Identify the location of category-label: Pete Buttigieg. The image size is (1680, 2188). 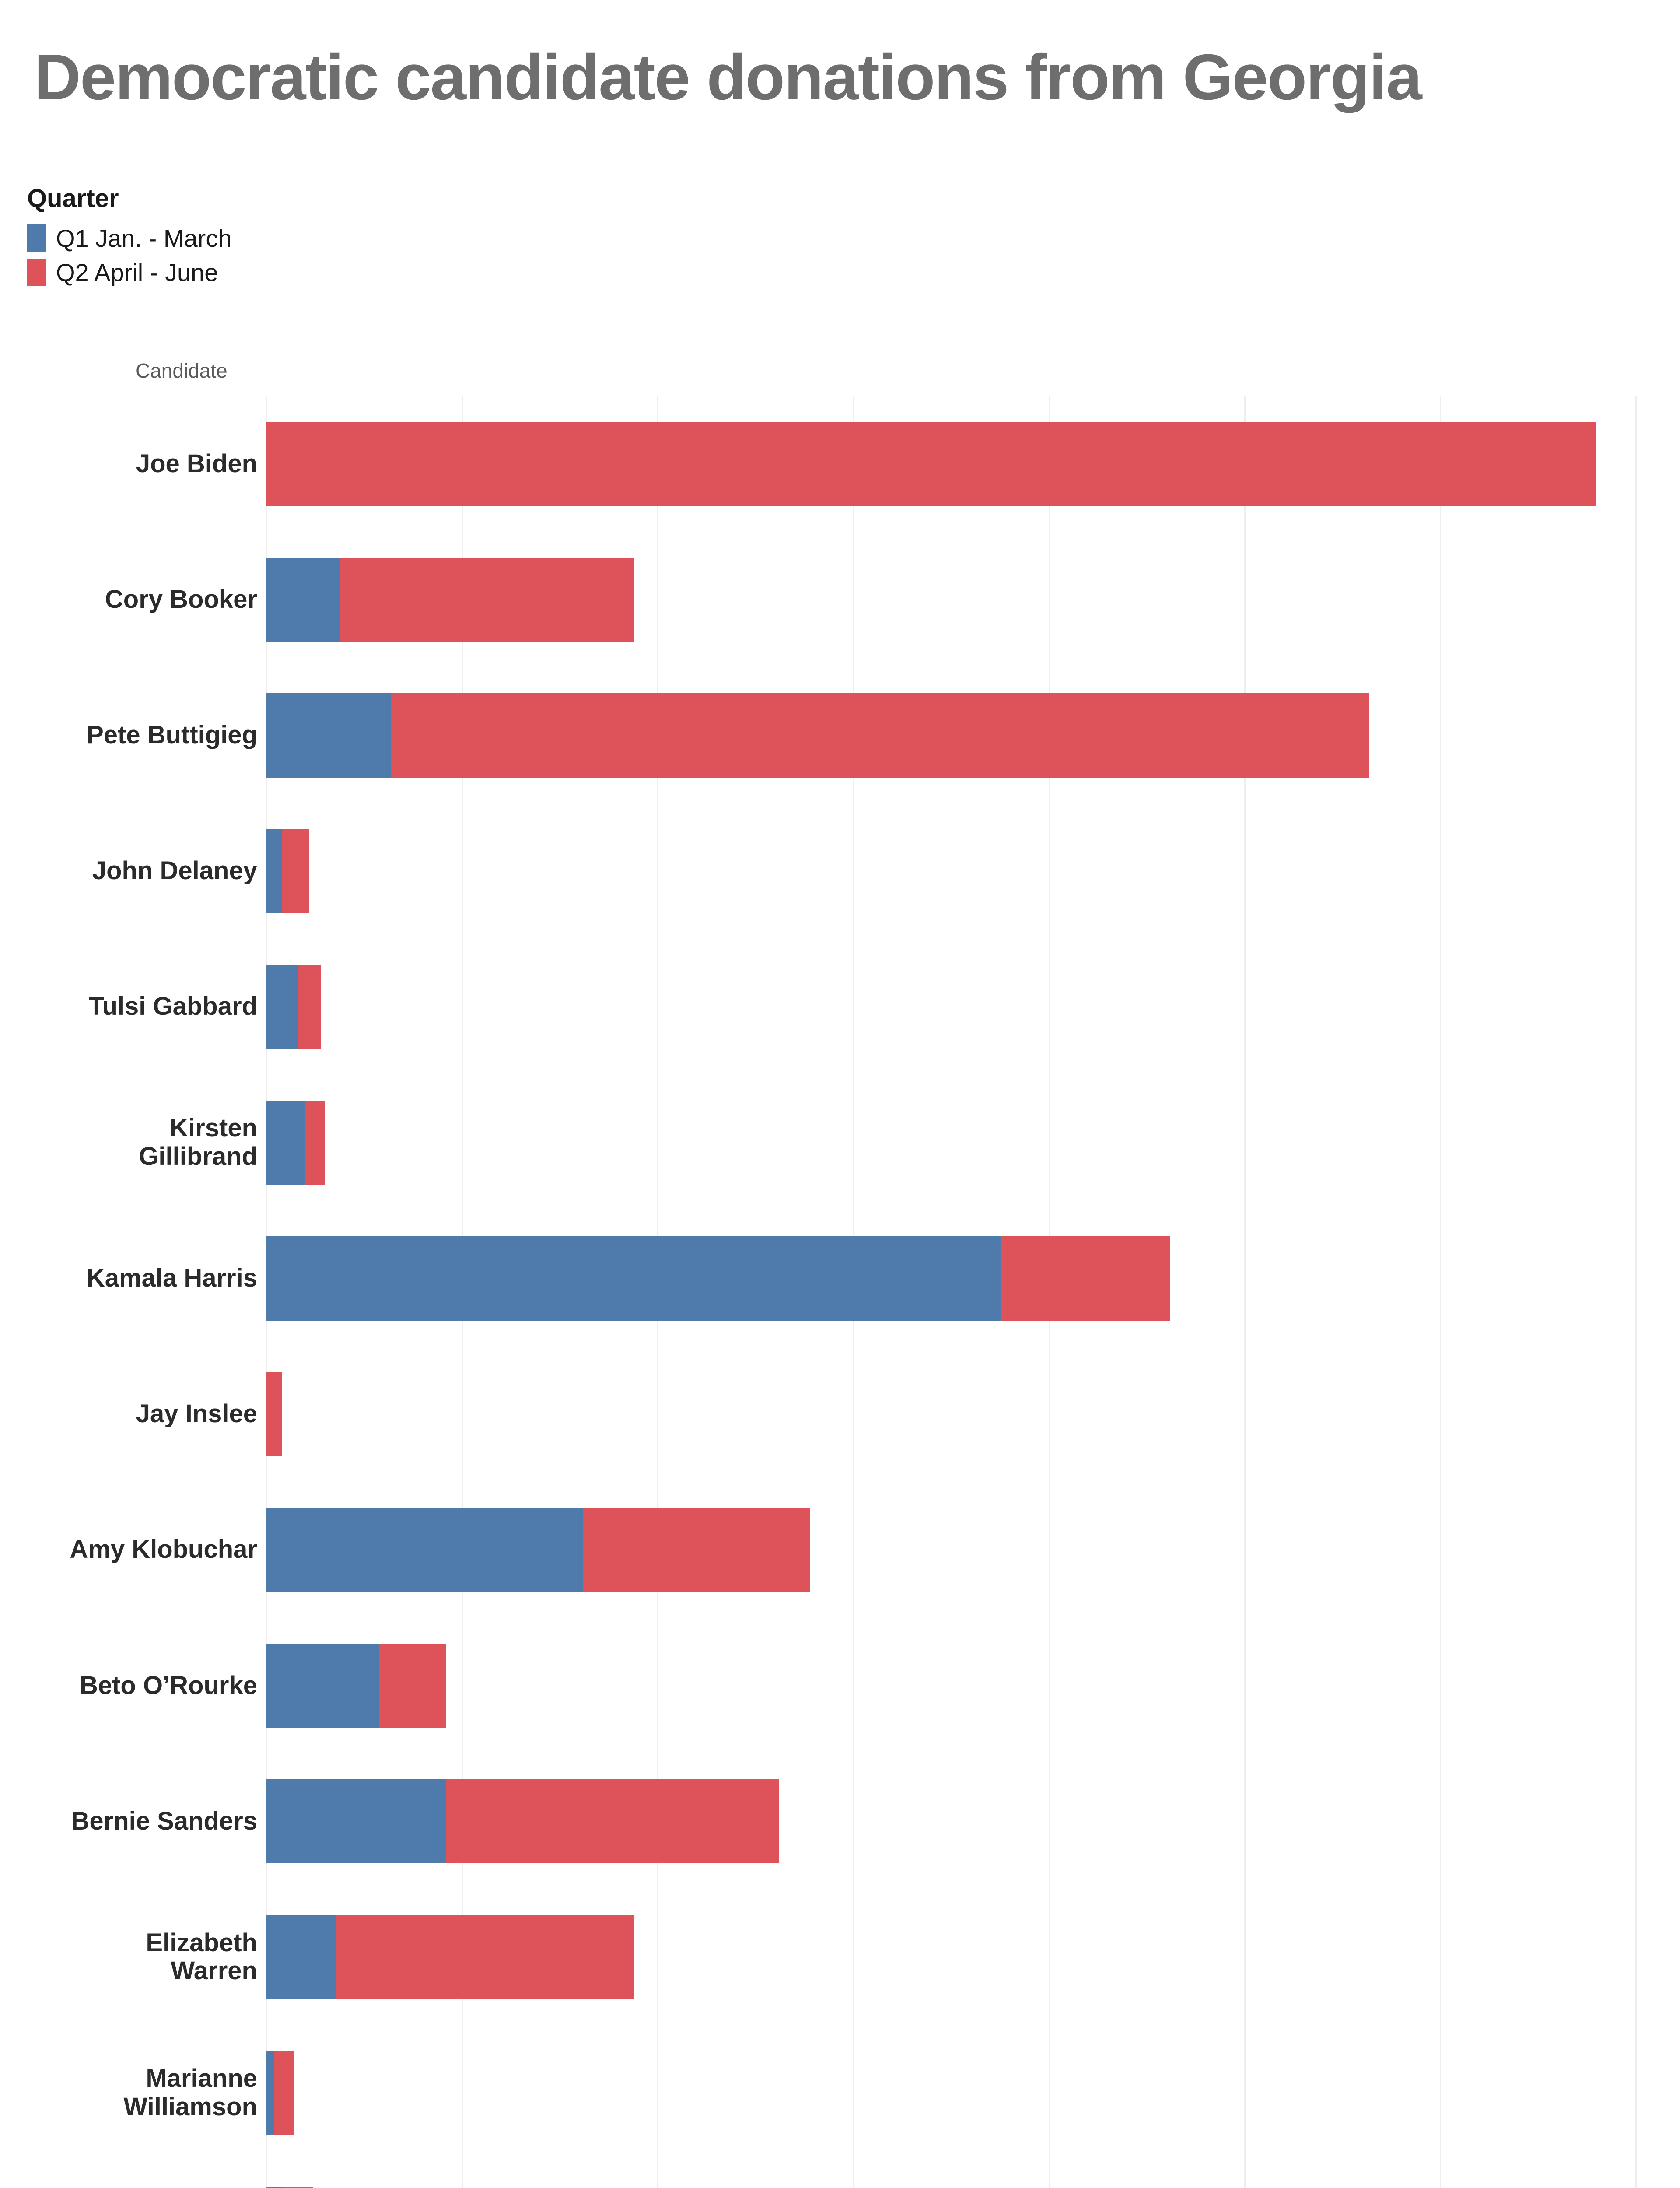
(128, 735).